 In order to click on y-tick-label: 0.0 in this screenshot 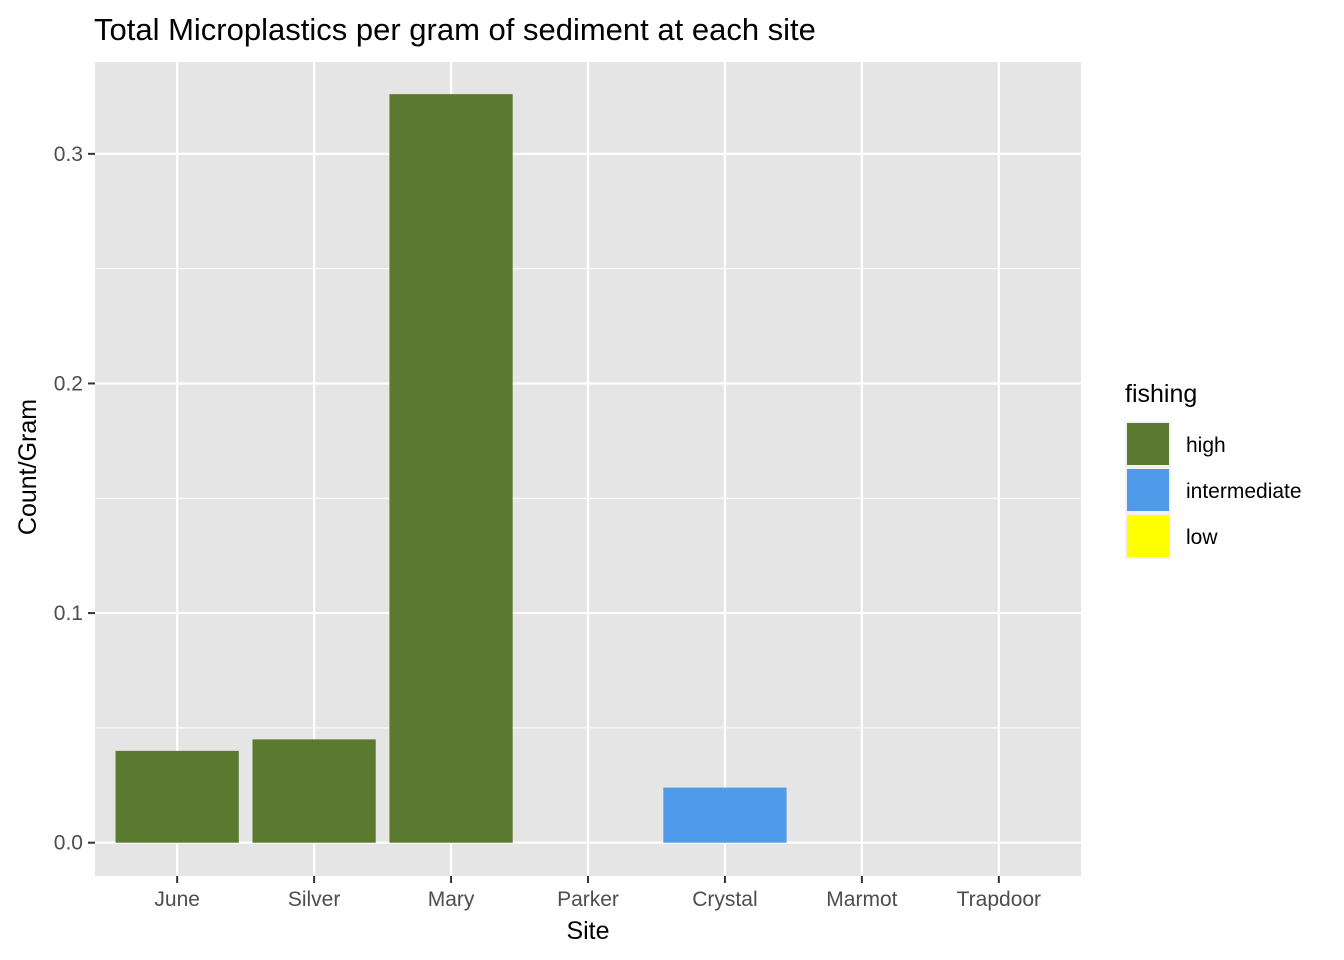, I will do `click(68, 843)`.